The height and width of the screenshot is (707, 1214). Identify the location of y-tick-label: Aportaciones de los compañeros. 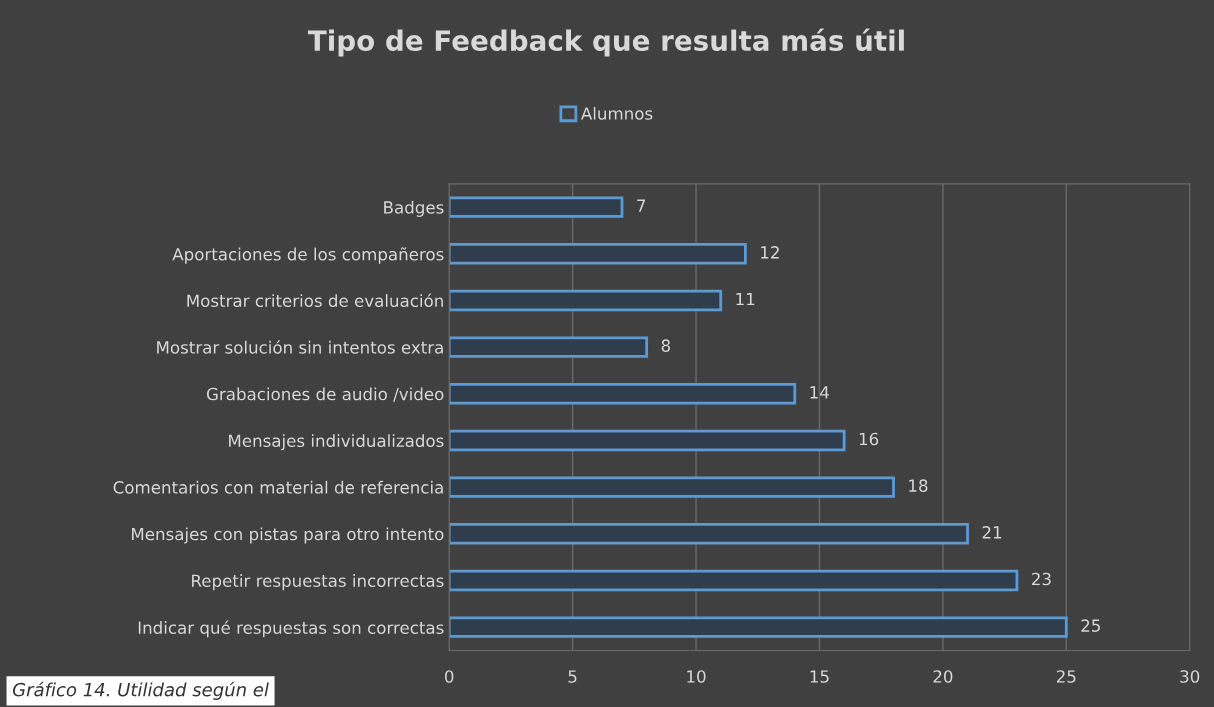
(308, 255).